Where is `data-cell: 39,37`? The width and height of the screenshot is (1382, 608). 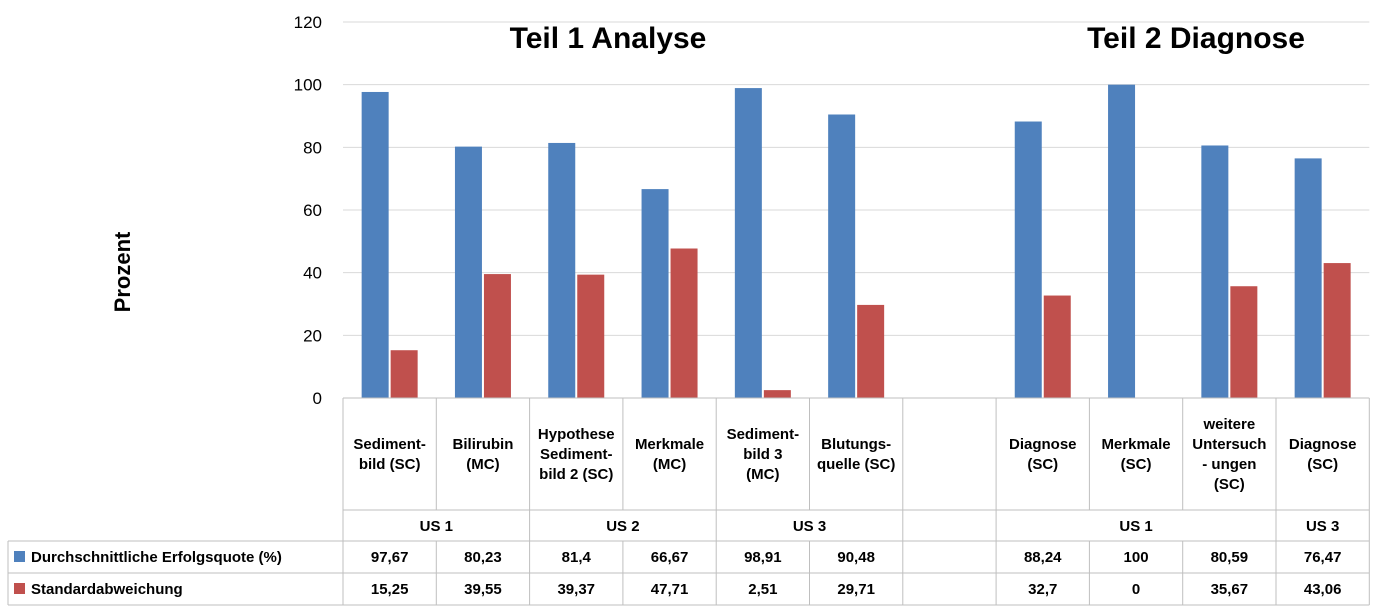 data-cell: 39,37 is located at coordinates (576, 589).